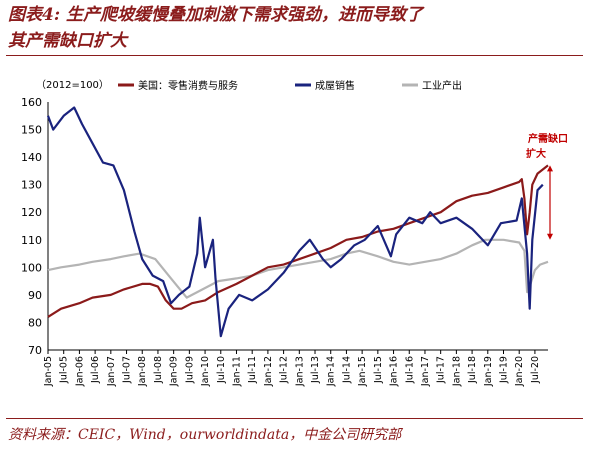  I want to click on x-tick-label: Jul-15, so click(378, 370).